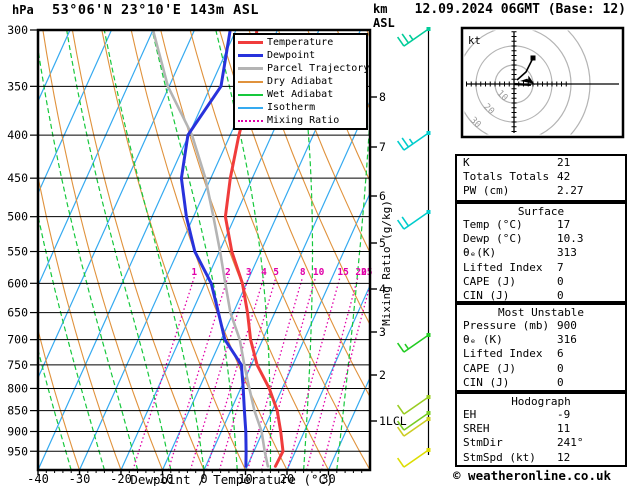 The height and width of the screenshot is (486, 629). Describe the element at coordinates (343, 272) in the screenshot. I see `svg-text: 15` at that location.